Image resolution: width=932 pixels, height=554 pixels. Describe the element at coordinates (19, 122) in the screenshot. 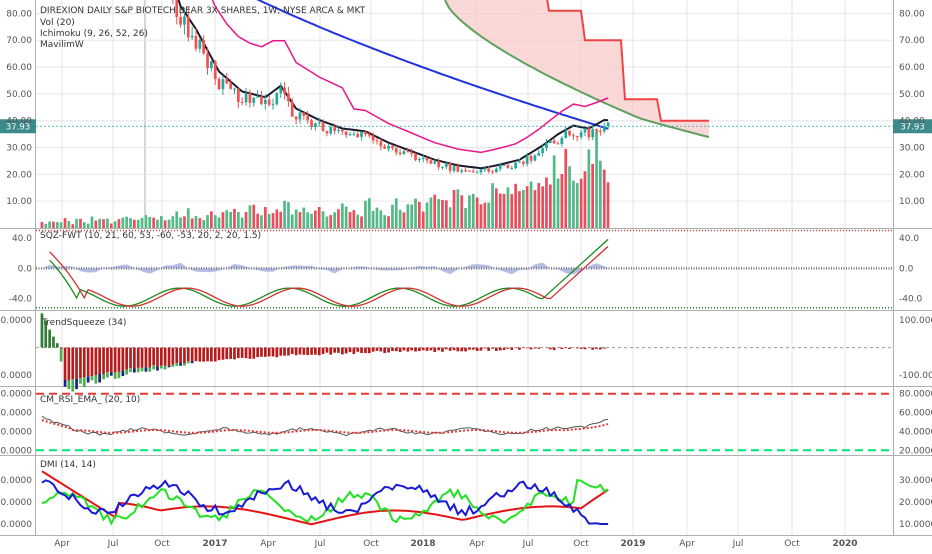

I see `y-tick-label: 40.00` at that location.